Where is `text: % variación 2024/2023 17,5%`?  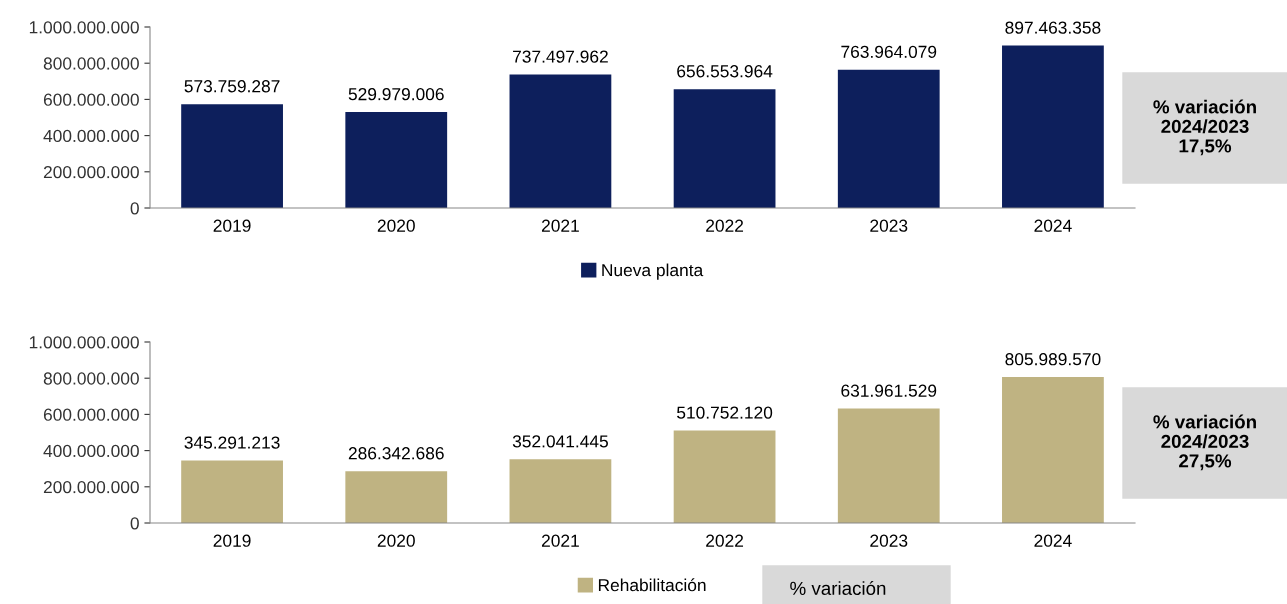
text: % variación 2024/2023 17,5% is located at coordinates (1204, 127).